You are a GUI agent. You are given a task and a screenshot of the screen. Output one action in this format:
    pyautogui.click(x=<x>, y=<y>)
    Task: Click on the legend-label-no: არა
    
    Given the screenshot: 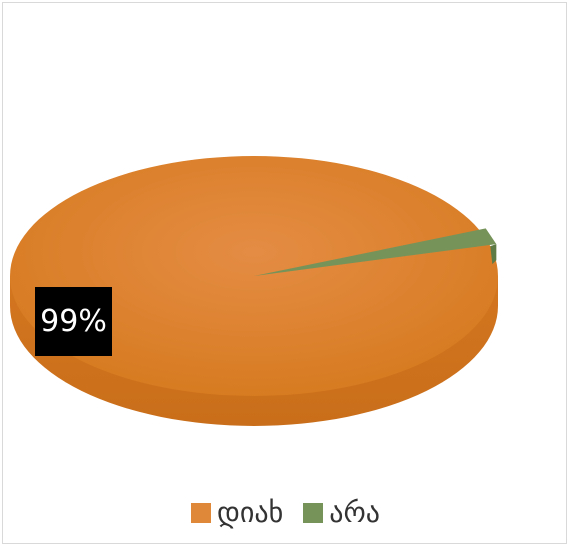 What is the action you would take?
    pyautogui.click(x=354, y=512)
    